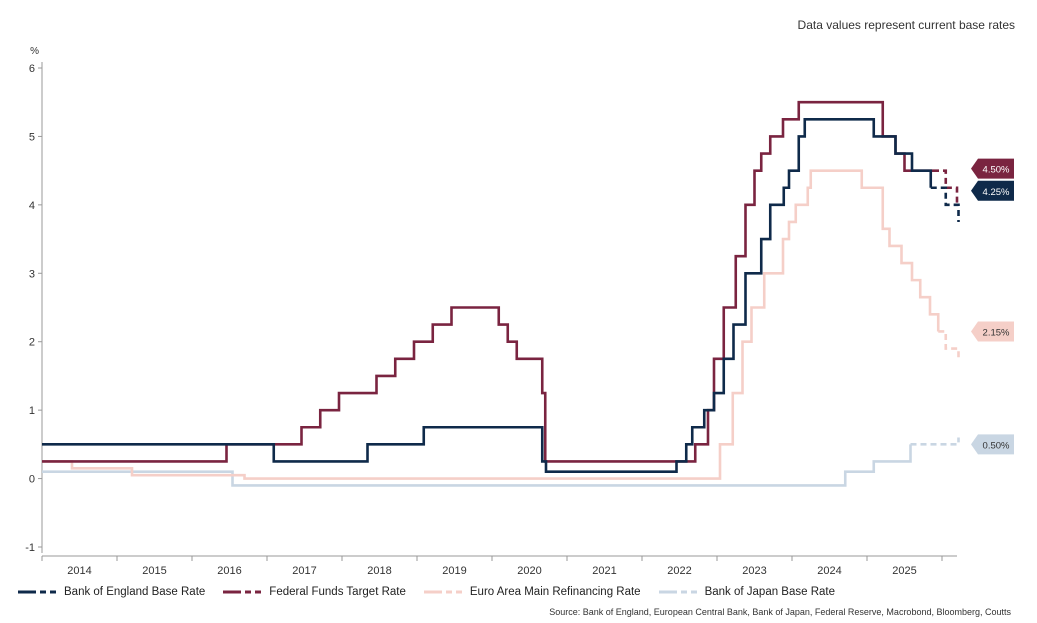  Describe the element at coordinates (32, 274) in the screenshot. I see `y-tick-label: 3` at that location.